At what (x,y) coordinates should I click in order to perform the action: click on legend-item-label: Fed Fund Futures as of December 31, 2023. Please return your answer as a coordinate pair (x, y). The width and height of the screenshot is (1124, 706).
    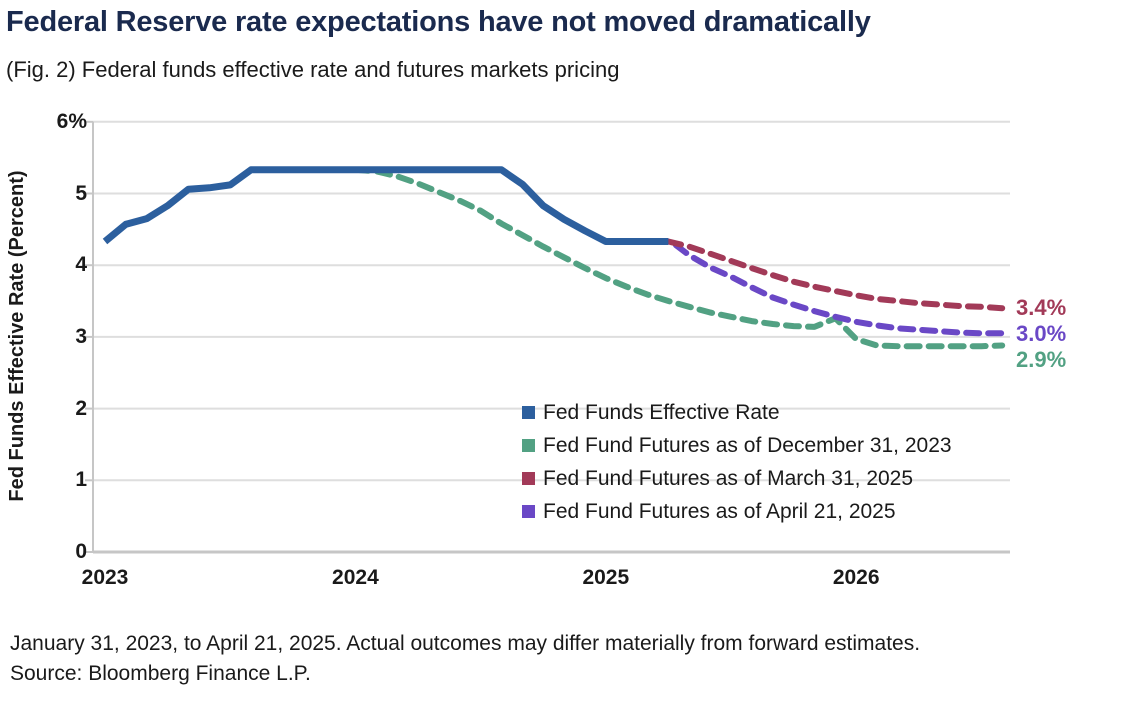
    Looking at the image, I should click on (747, 445).